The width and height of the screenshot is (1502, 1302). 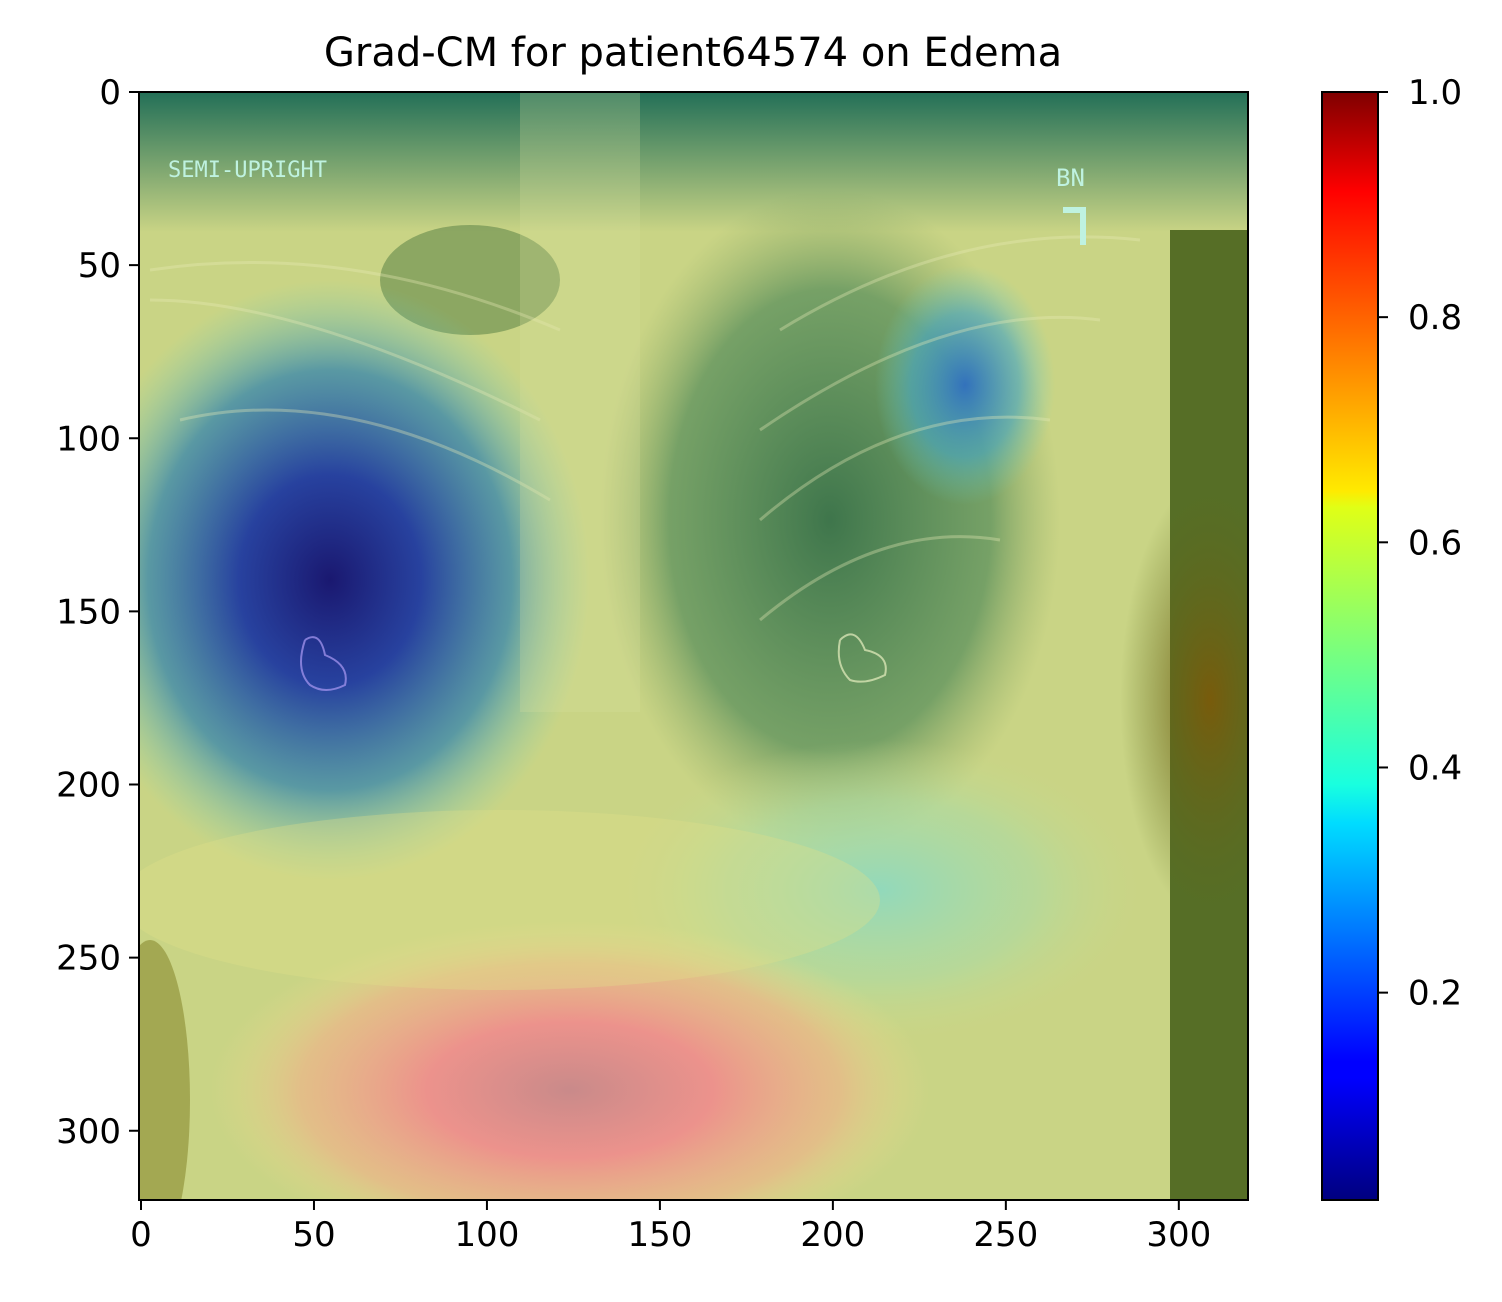 What do you see at coordinates (141, 1235) in the screenshot?
I see `x-tick-label: 0` at bounding box center [141, 1235].